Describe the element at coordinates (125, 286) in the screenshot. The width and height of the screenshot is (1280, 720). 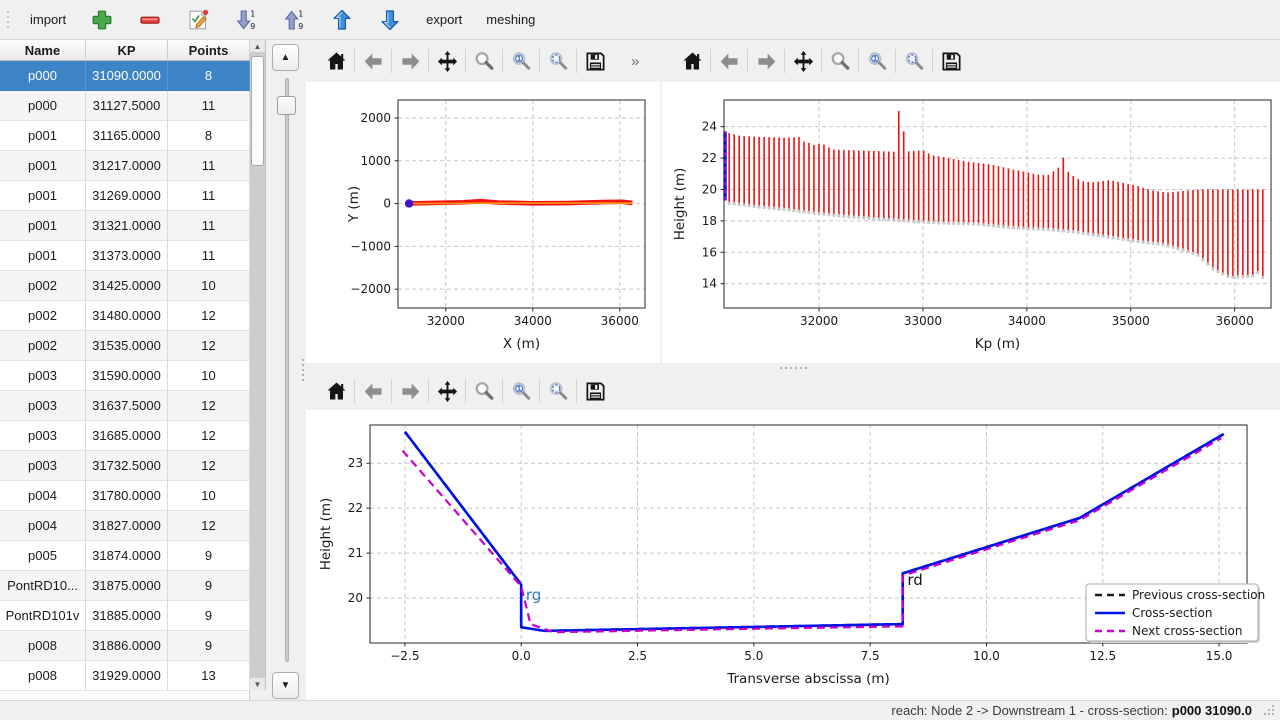
I see `table-row: p002 31425.0000 10` at that location.